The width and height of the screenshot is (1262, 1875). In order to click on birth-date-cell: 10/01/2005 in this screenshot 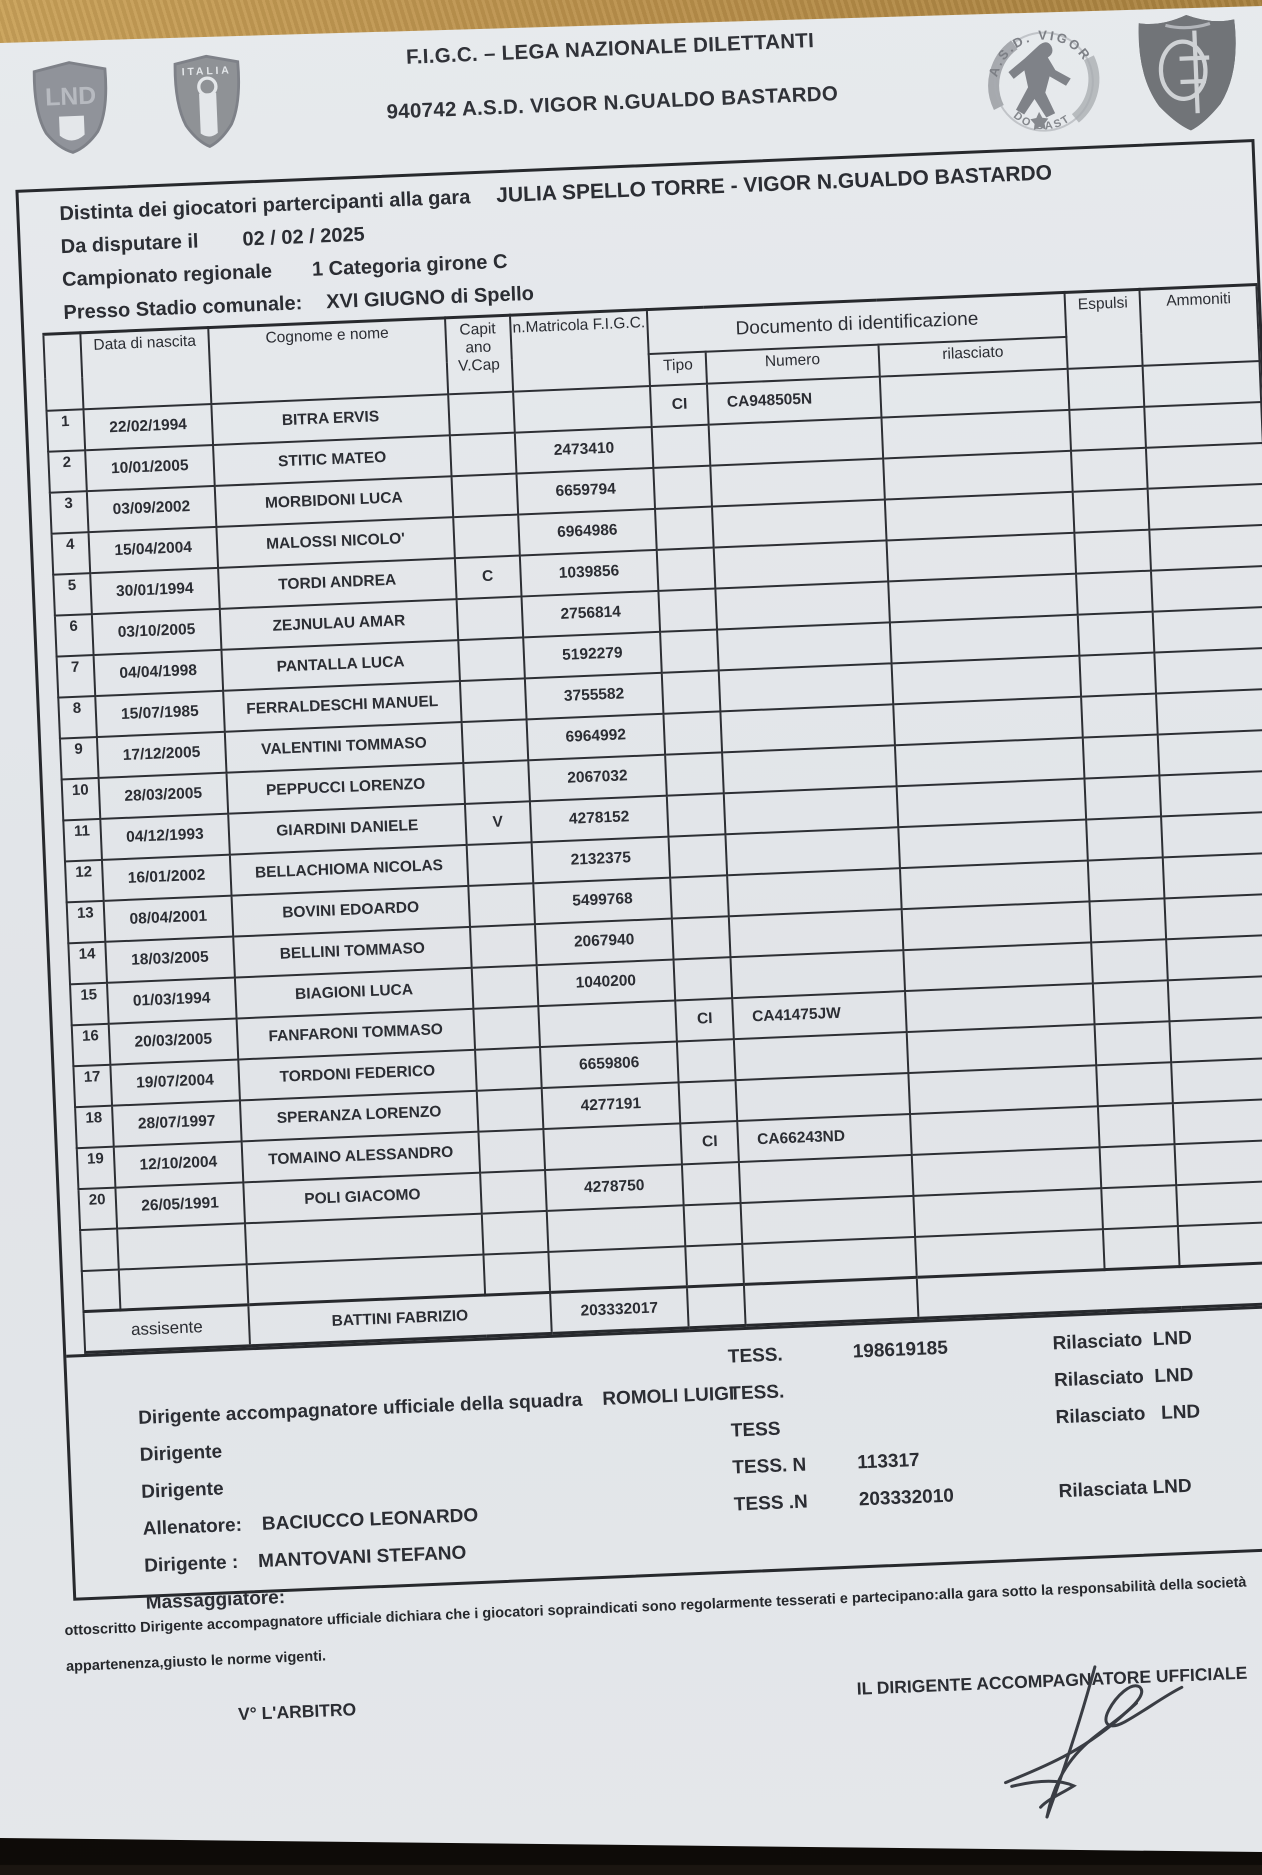, I will do `click(149, 467)`.